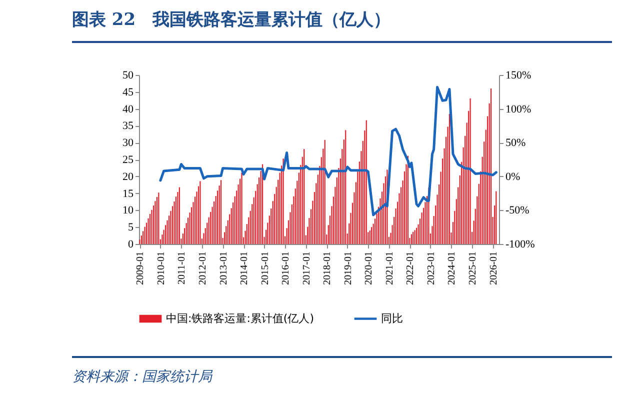  Describe the element at coordinates (131, 244) in the screenshot. I see `y-tick-label: 0` at that location.